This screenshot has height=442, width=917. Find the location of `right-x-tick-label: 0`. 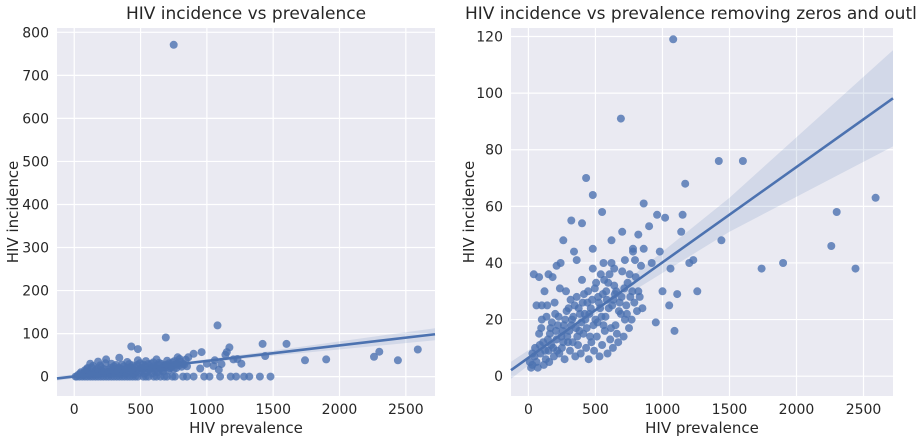

right-x-tick-label: 0 is located at coordinates (528, 410).